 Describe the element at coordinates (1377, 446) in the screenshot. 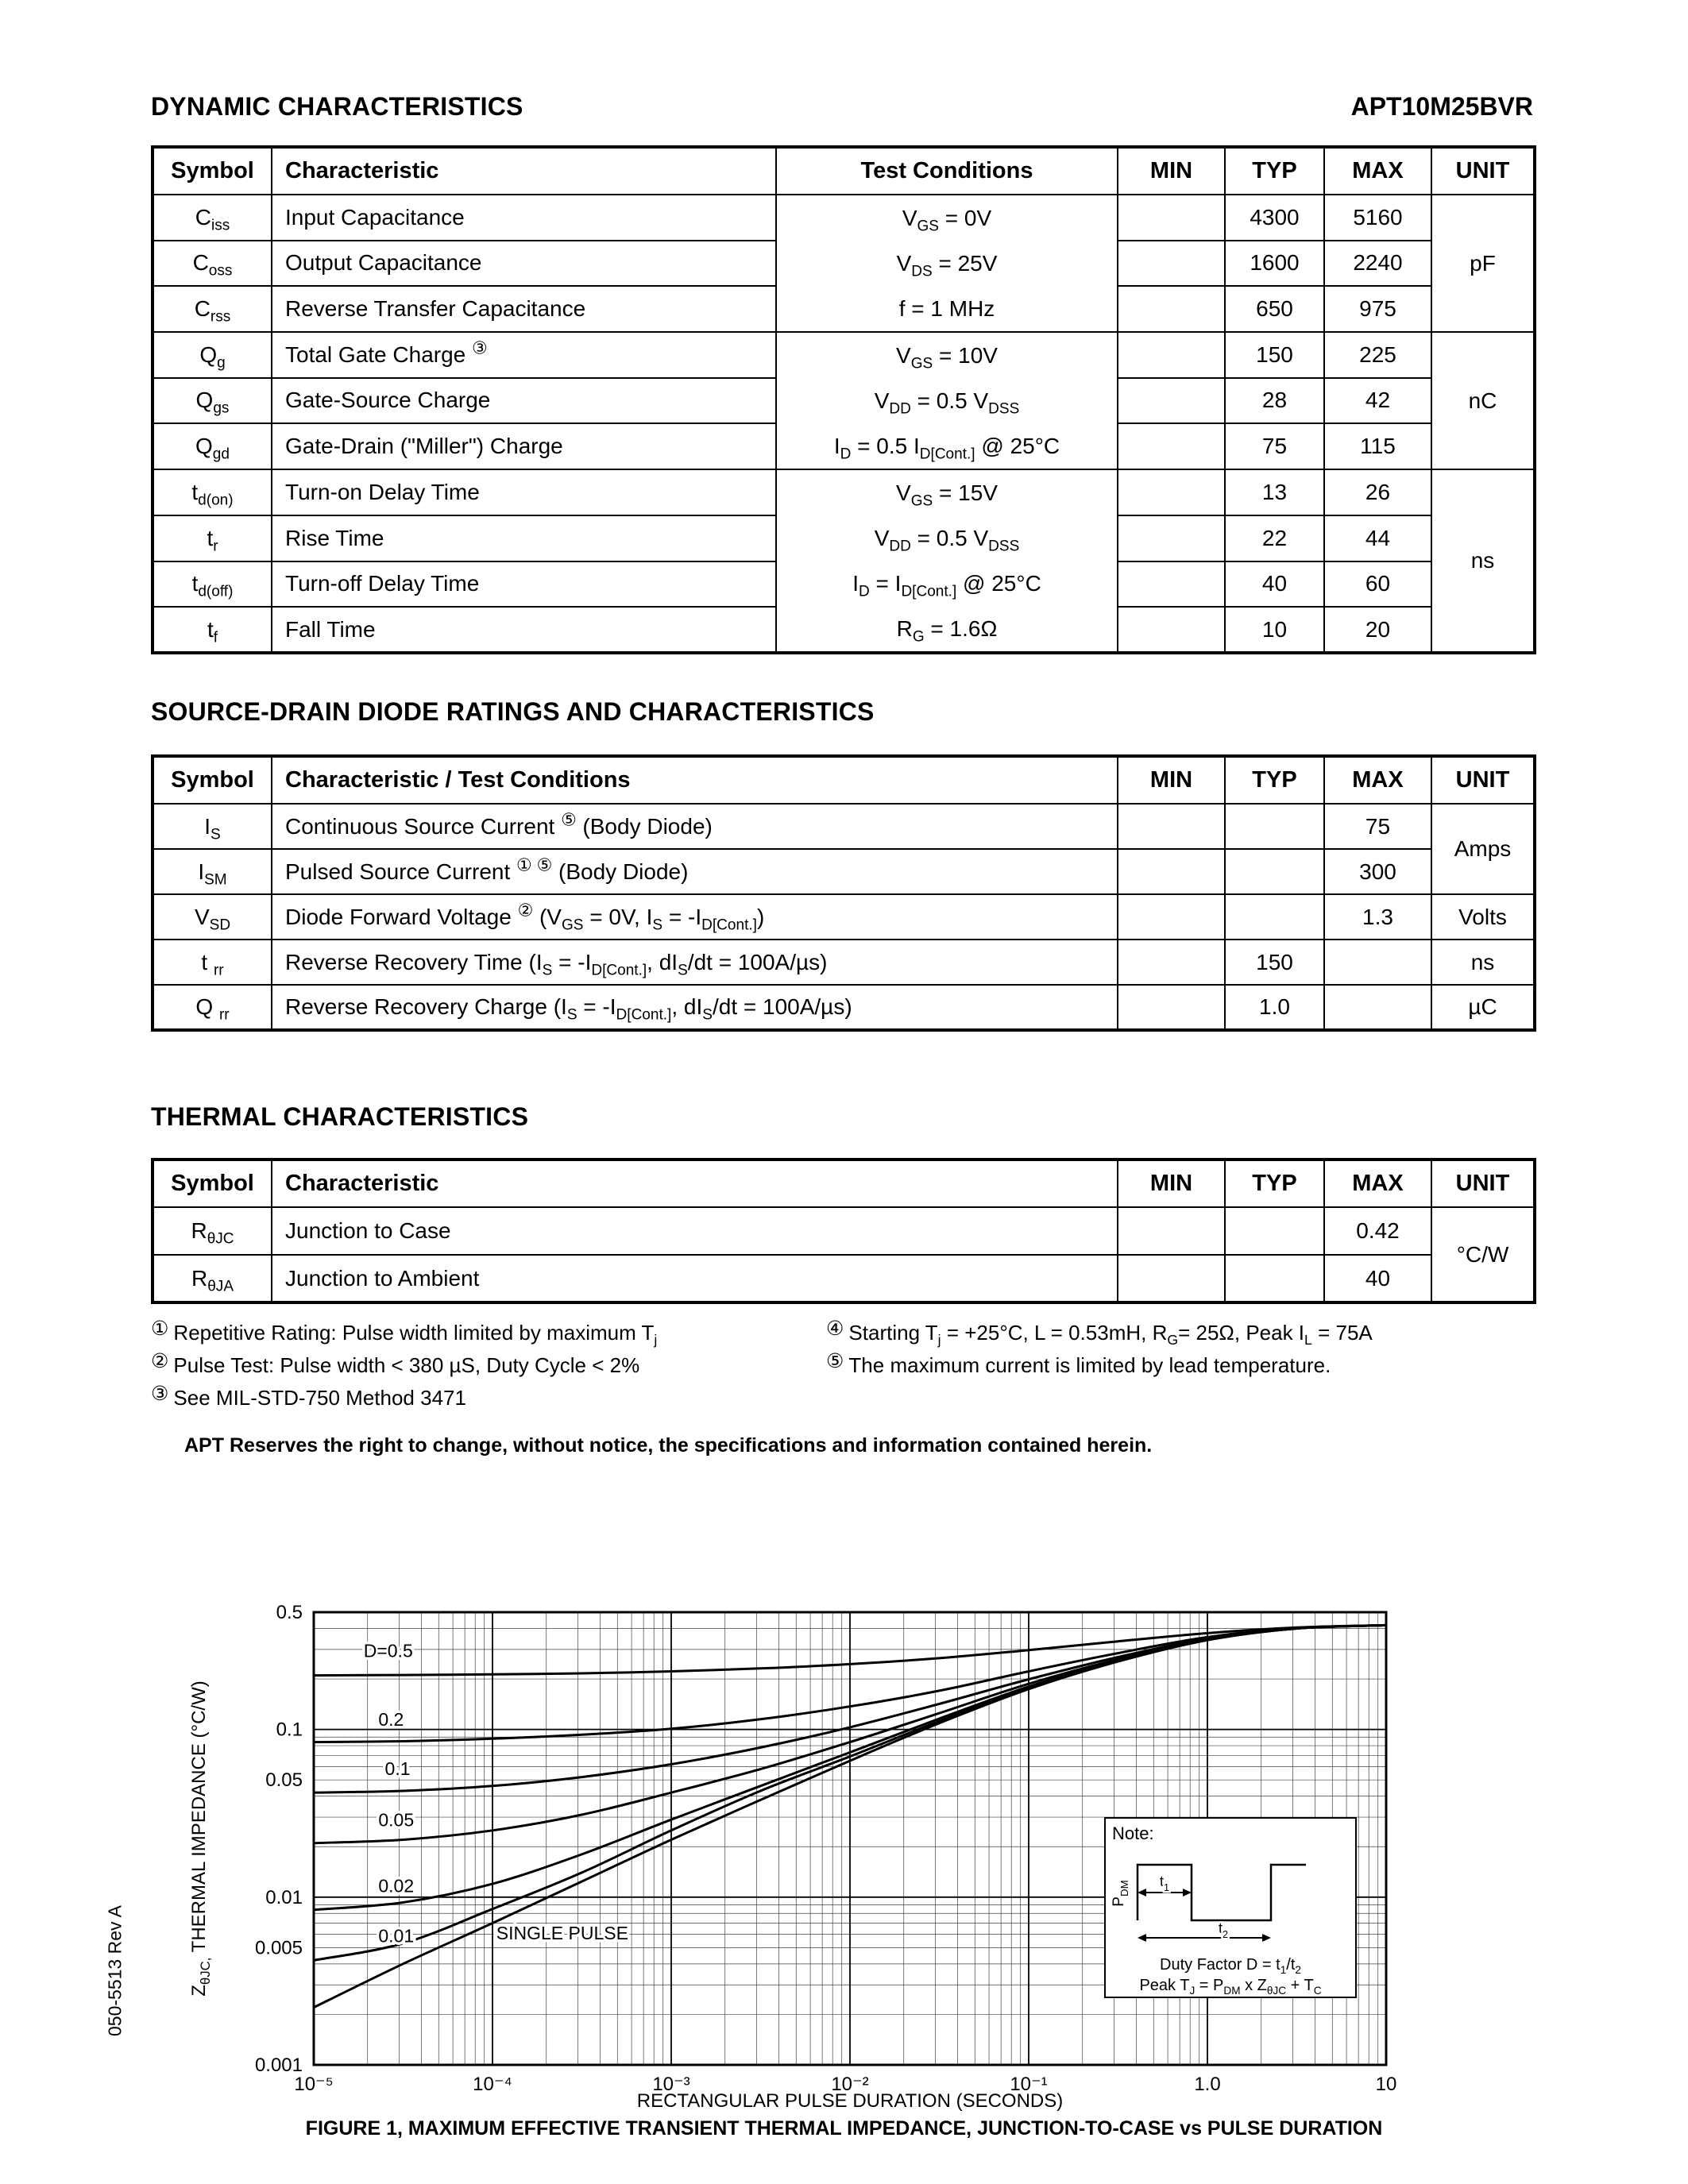

I see `max-cell: 115` at that location.